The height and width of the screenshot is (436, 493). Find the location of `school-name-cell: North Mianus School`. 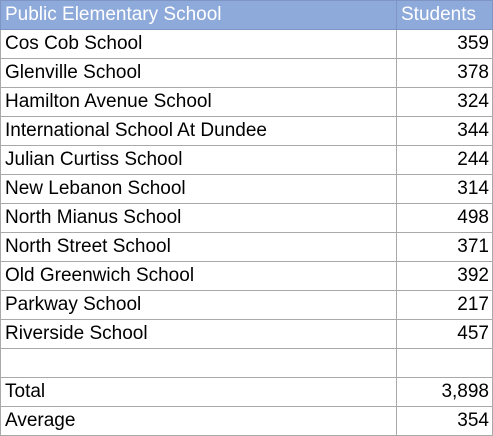

school-name-cell: North Mianus School is located at coordinates (198, 218).